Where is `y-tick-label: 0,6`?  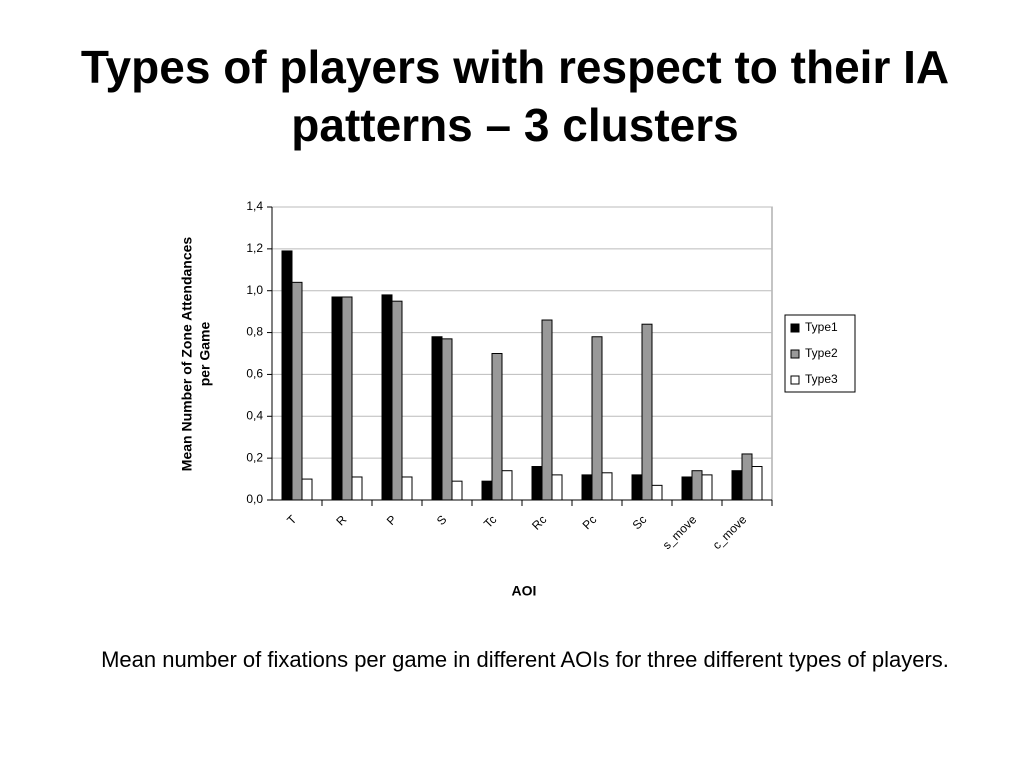
y-tick-label: 0,6 is located at coordinates (254, 374).